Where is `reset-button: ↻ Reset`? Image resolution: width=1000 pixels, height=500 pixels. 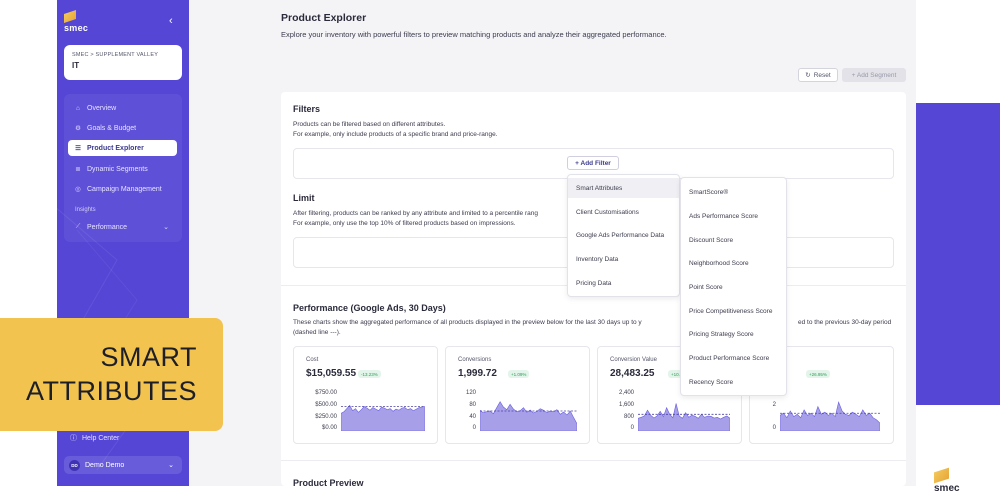
reset-button: ↻ Reset is located at coordinates (818, 75).